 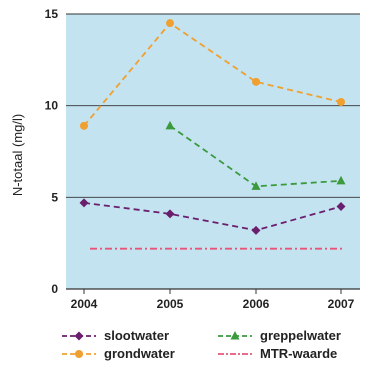 What do you see at coordinates (52, 106) in the screenshot?
I see `y-tick-label: 10` at bounding box center [52, 106].